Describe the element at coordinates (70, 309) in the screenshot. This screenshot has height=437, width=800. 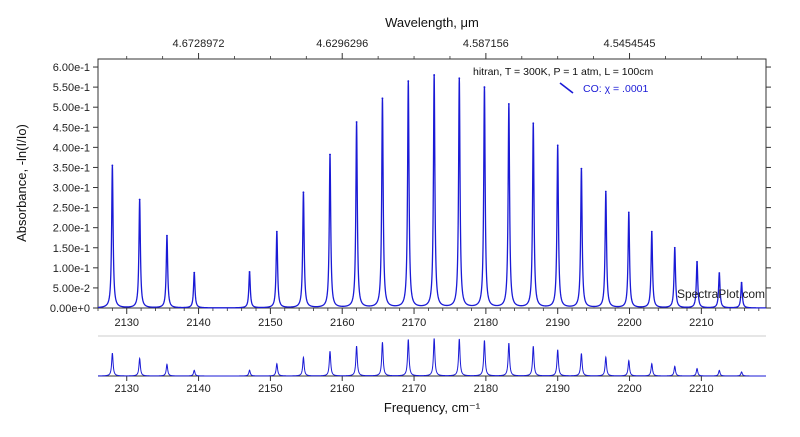
I see `y-tick-label: 0.00e+0` at that location.